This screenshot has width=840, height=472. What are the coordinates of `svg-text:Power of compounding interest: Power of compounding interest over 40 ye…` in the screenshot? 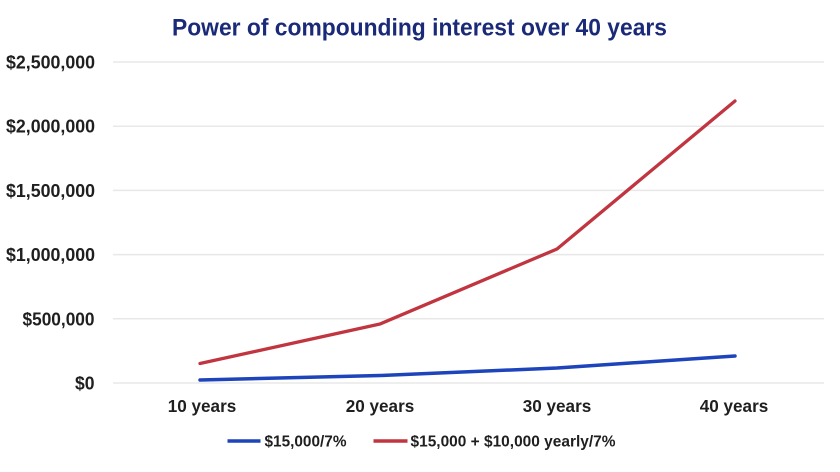 It's located at (419, 28).